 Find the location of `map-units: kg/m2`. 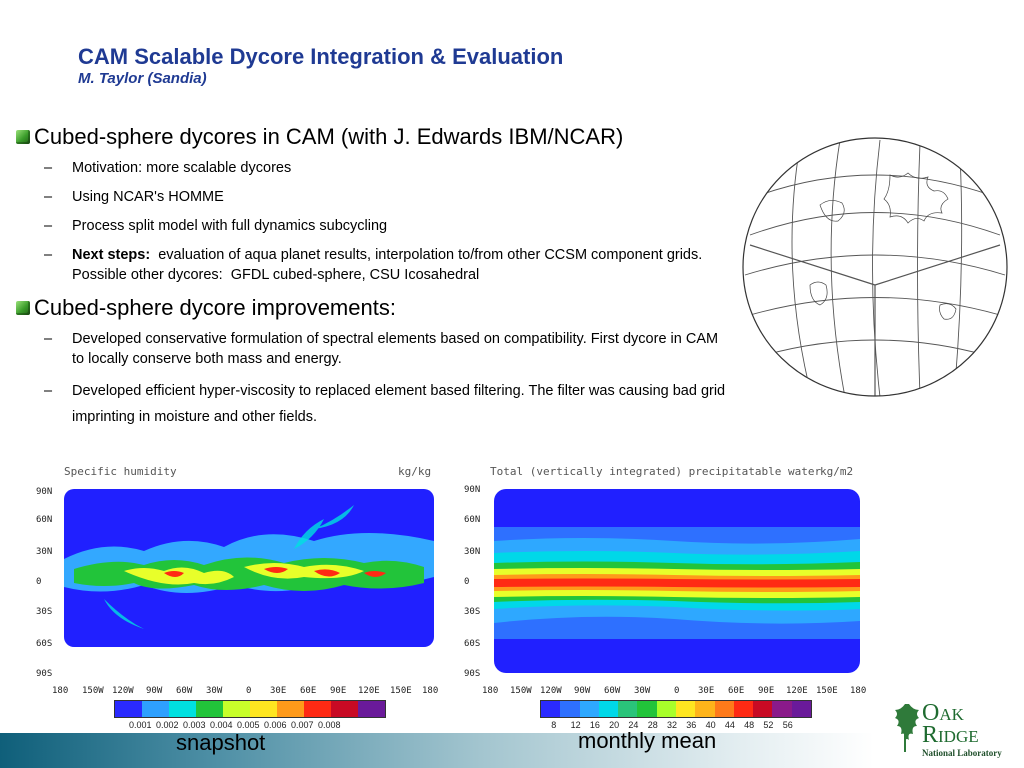

map-units: kg/m2 is located at coordinates (837, 471).